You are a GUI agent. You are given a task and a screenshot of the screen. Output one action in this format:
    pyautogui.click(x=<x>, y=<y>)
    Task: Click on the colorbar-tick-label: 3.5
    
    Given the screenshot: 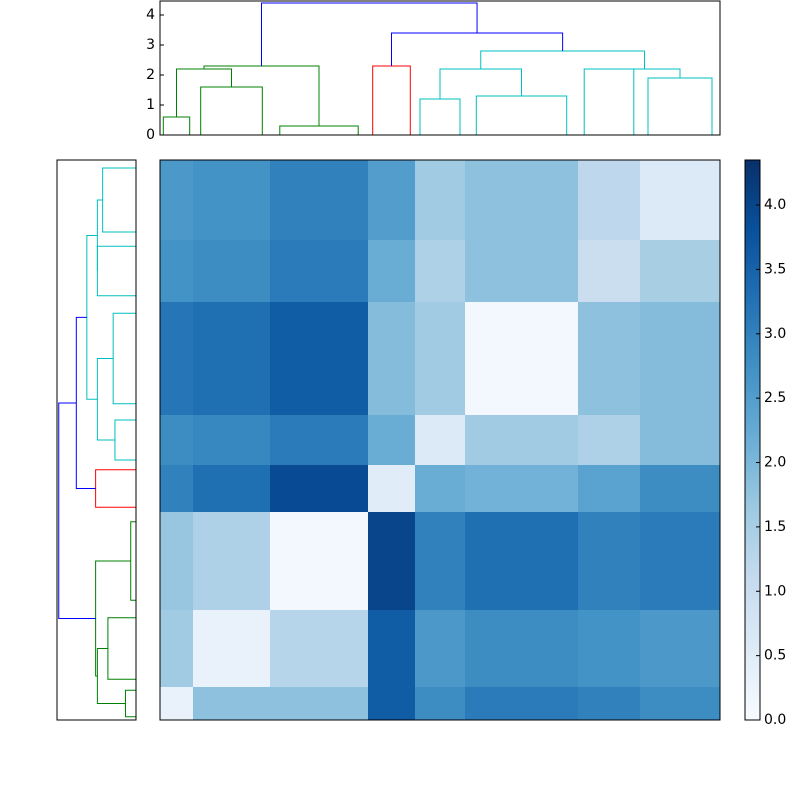 What is the action you would take?
    pyautogui.click(x=775, y=269)
    